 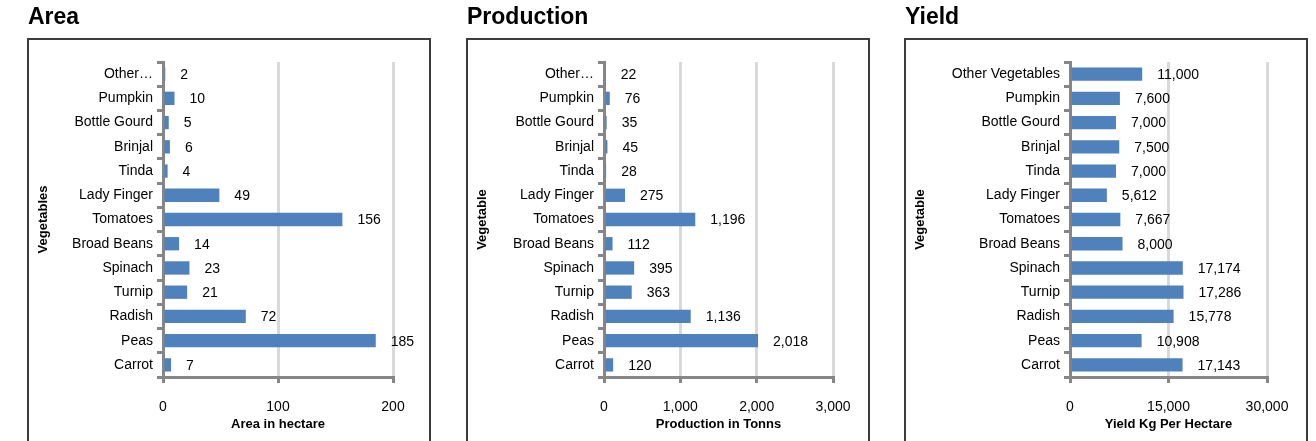 What do you see at coordinates (528, 16) in the screenshot?
I see `chart-title: Production` at bounding box center [528, 16].